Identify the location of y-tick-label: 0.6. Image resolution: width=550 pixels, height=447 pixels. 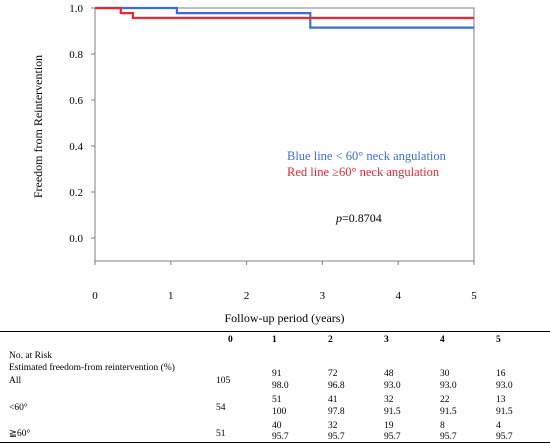
(76, 101).